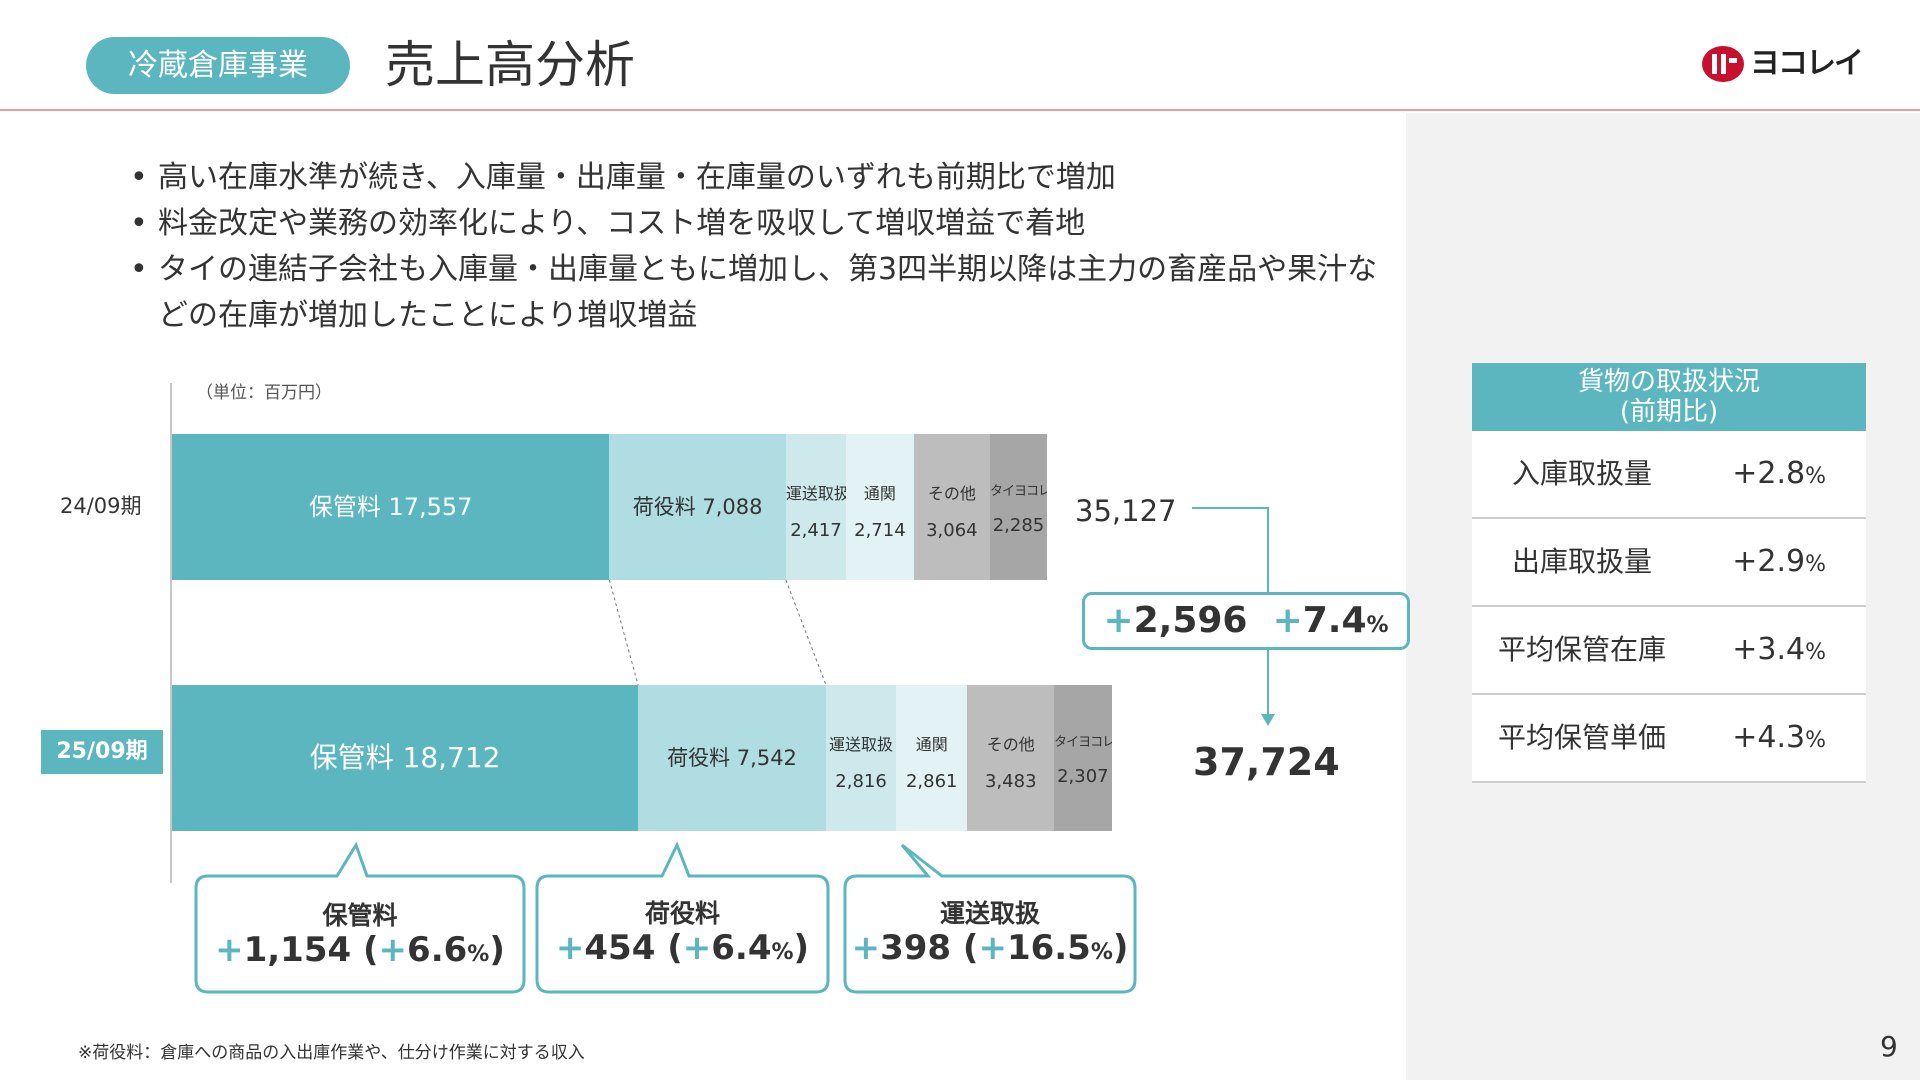 Image resolution: width=1920 pixels, height=1080 pixels. What do you see at coordinates (755, 224) in the screenshot?
I see `bullet-item: 料金改定や業務の効率化により、コスト増を吸収して増収増益で着地` at bounding box center [755, 224].